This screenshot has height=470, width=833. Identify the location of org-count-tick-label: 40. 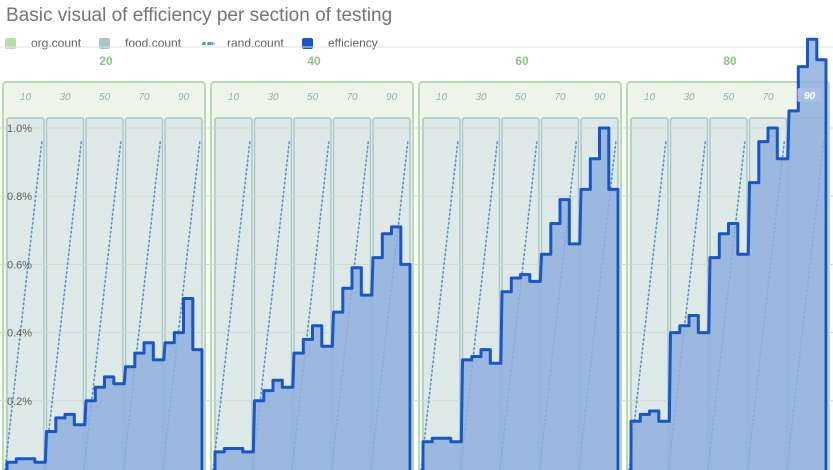
(314, 61).